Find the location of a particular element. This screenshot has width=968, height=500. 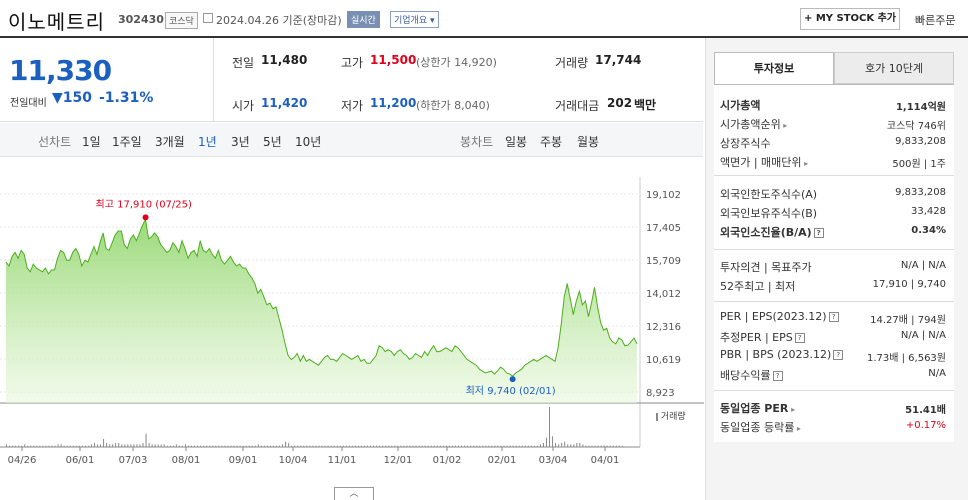

tab-1d: 1일 is located at coordinates (91, 142).